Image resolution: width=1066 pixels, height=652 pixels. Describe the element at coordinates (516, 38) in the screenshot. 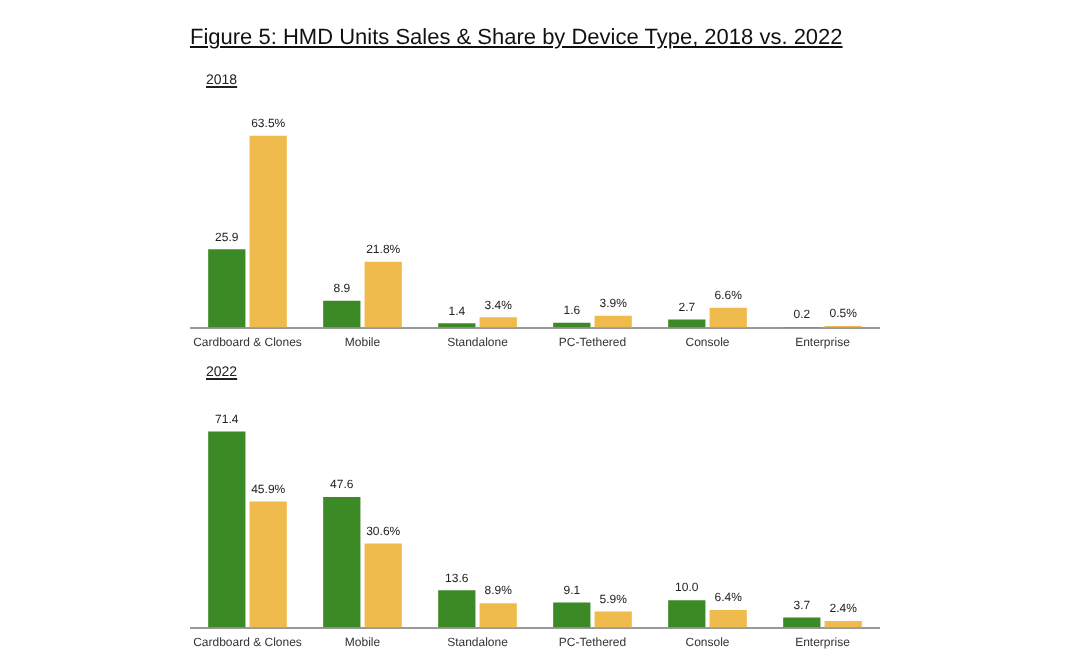

I see `chart-title: Figure 5: HMD Units Sales & Share by Device Type, 2018 vs. 2022` at that location.